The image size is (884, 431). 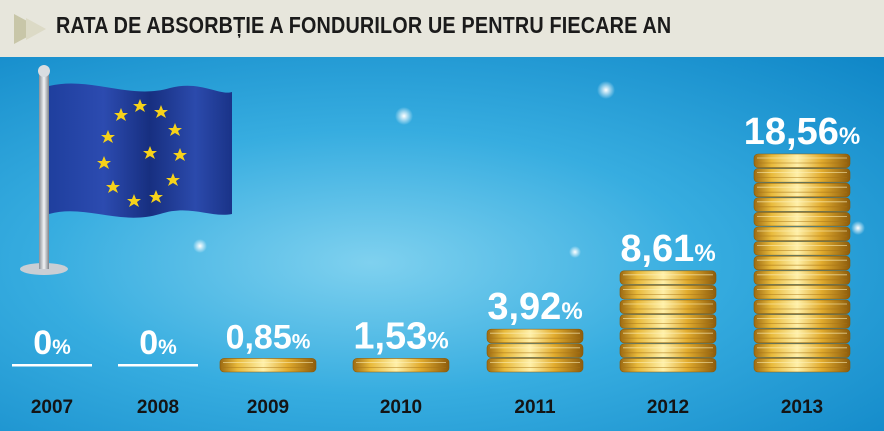 I want to click on bar-2007, so click(x=52, y=365).